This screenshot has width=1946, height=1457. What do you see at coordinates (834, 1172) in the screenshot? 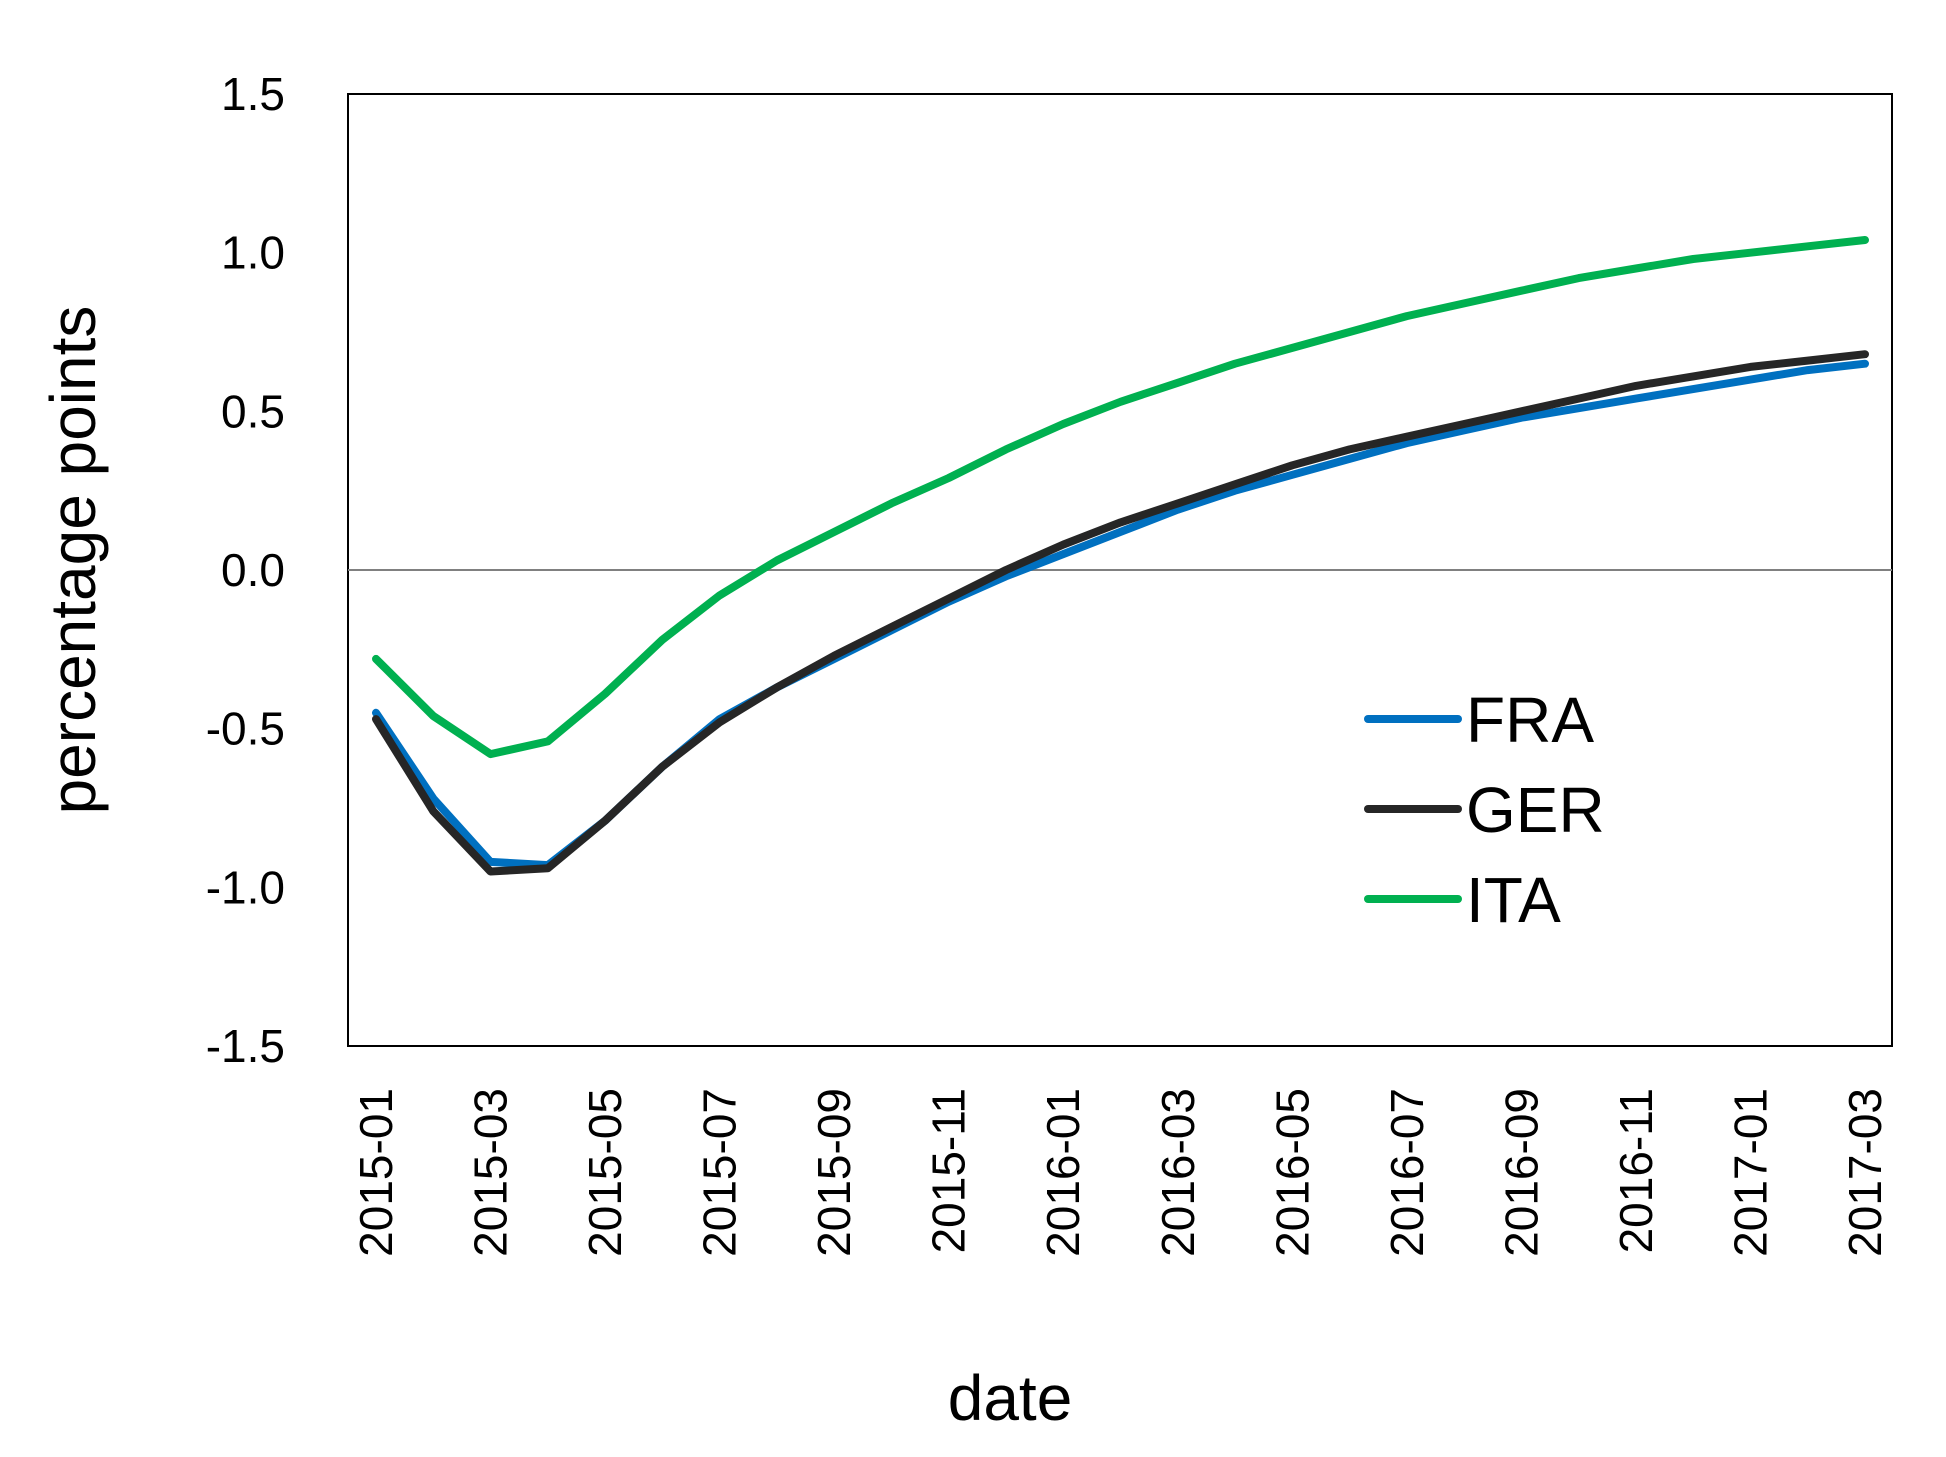
I see `x-tick-label: 2015-09` at bounding box center [834, 1172].